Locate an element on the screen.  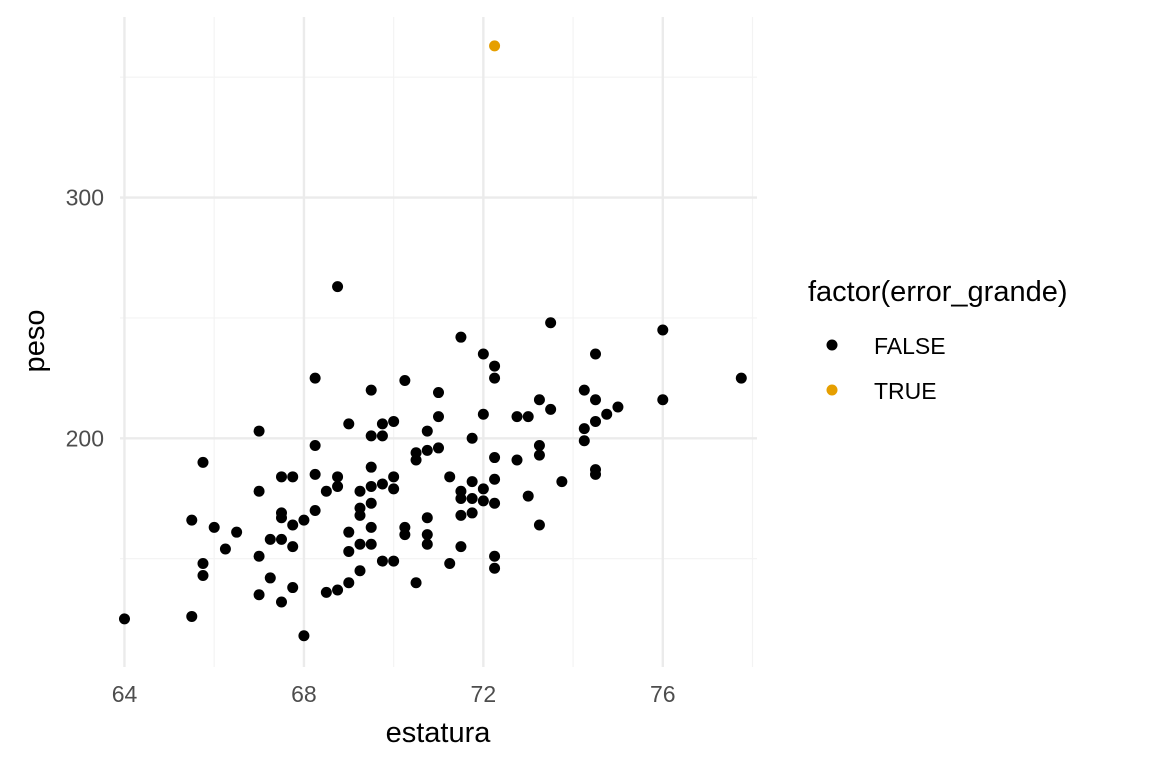
legend-key-true is located at coordinates (832, 390).